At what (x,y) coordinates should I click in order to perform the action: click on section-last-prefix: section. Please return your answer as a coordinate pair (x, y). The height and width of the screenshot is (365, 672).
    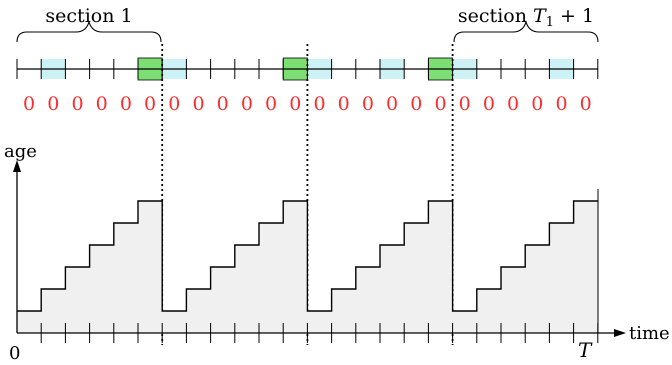
    Looking at the image, I should click on (495, 16).